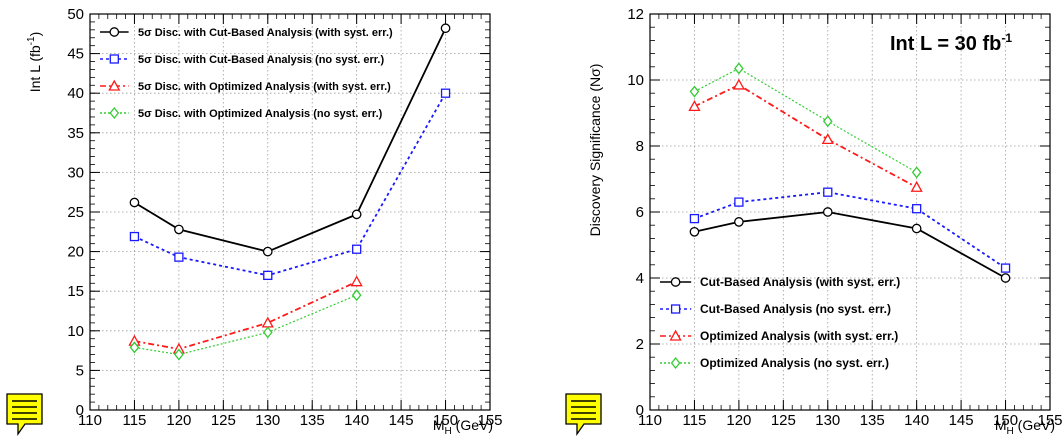 The height and width of the screenshot is (443, 1064). I want to click on legend-label: Cut-Based Analysis (with syst. err.), so click(800, 282).